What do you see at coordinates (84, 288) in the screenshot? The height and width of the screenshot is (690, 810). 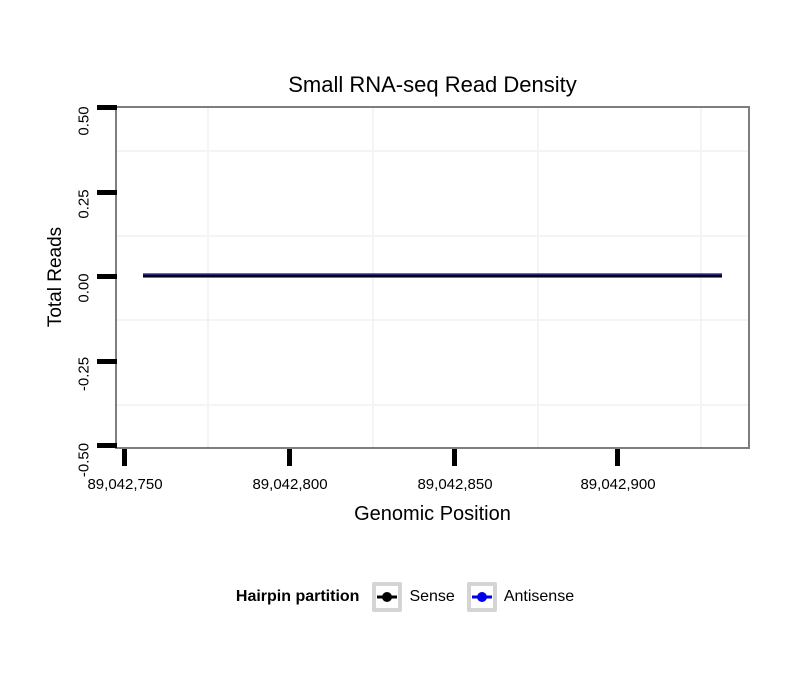 I see `y-tick-label: 0.00` at bounding box center [84, 288].